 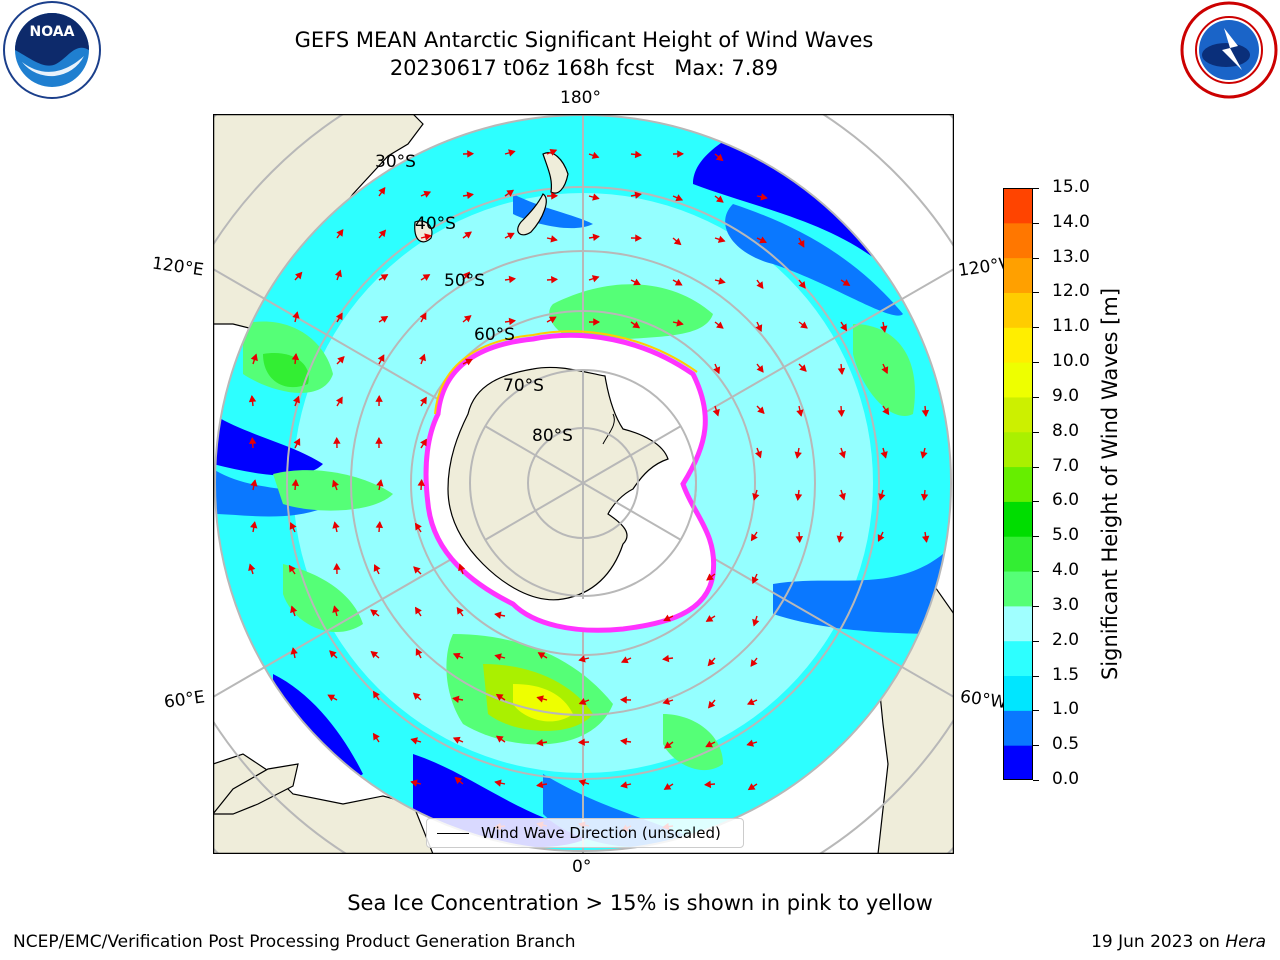 I want to click on lat-label-30s: 30°S, so click(x=395, y=162).